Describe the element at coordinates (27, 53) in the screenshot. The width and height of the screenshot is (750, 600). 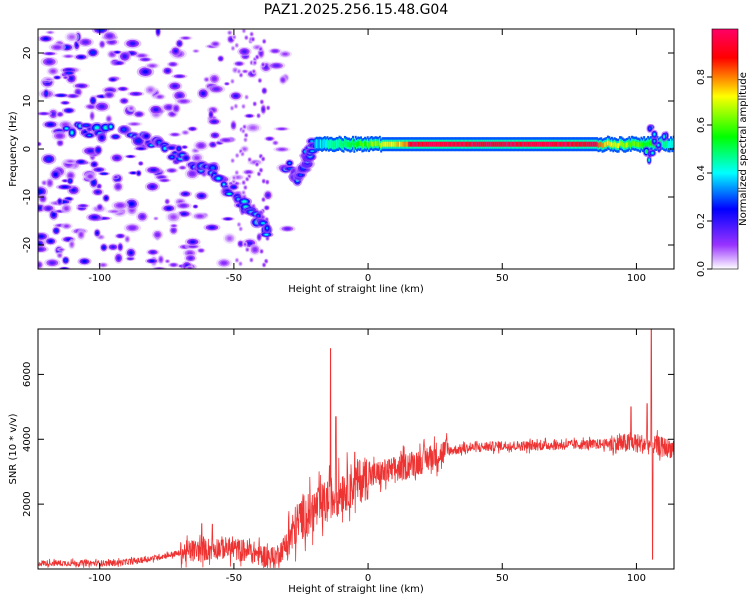
I see `y-tick-label: 20` at that location.